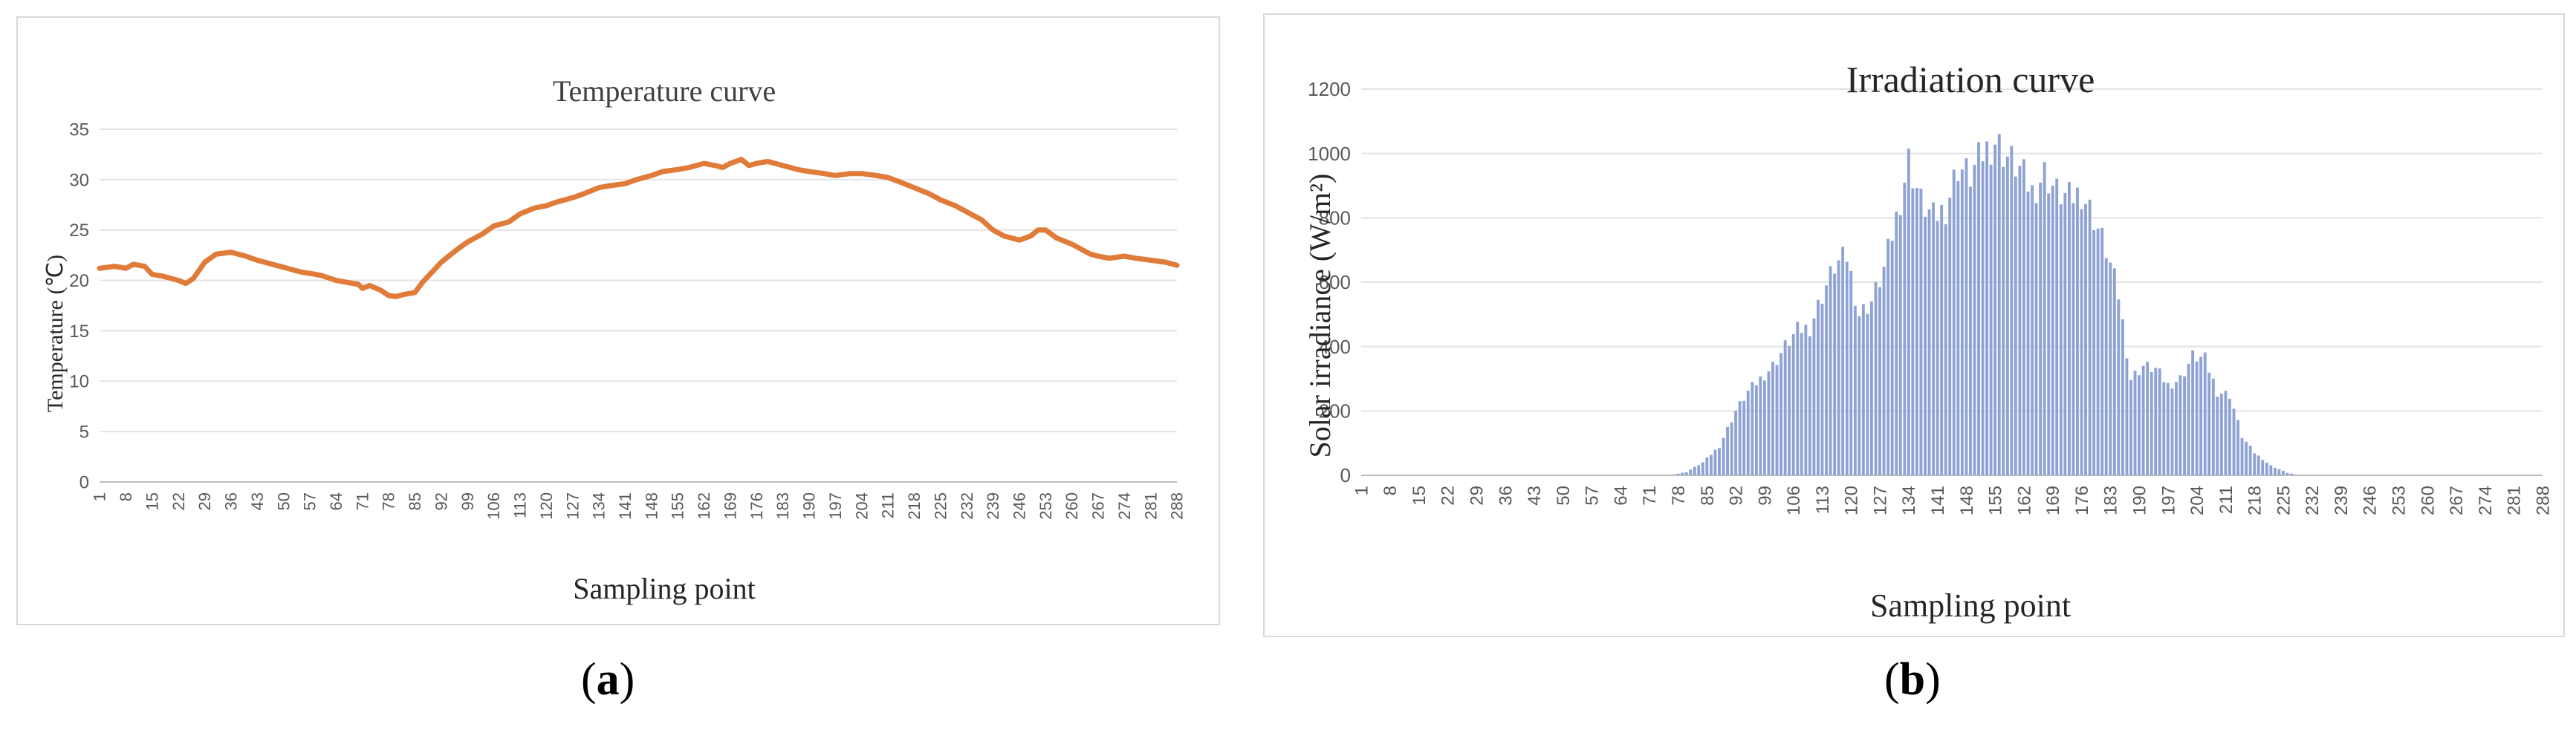  What do you see at coordinates (362, 501) in the screenshot?
I see `x-tick-label: 71` at bounding box center [362, 501].